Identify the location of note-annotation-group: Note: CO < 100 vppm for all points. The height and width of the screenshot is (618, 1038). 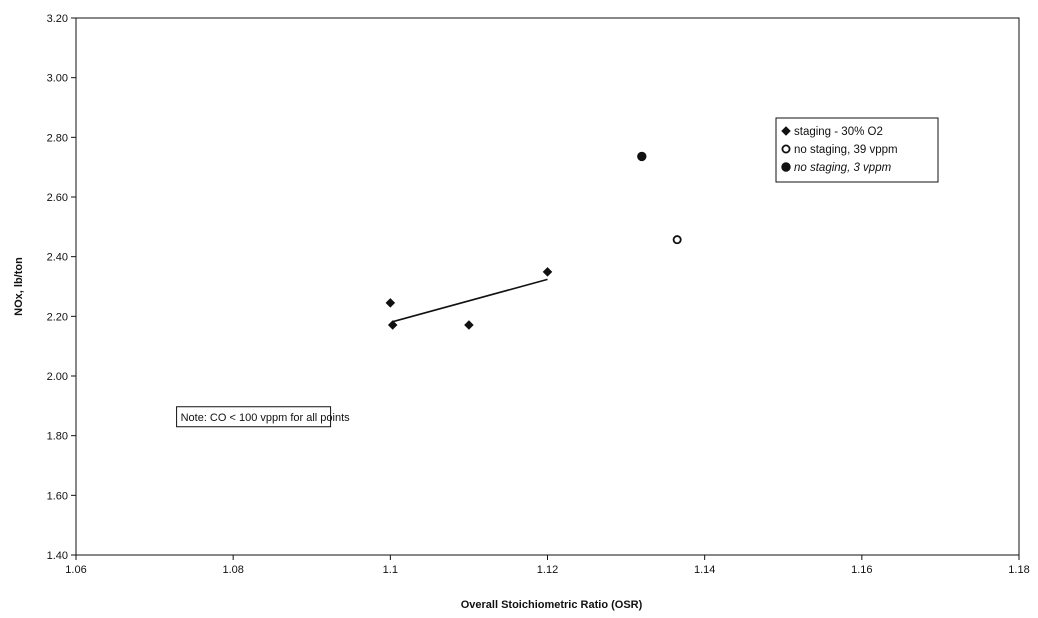
(263, 417).